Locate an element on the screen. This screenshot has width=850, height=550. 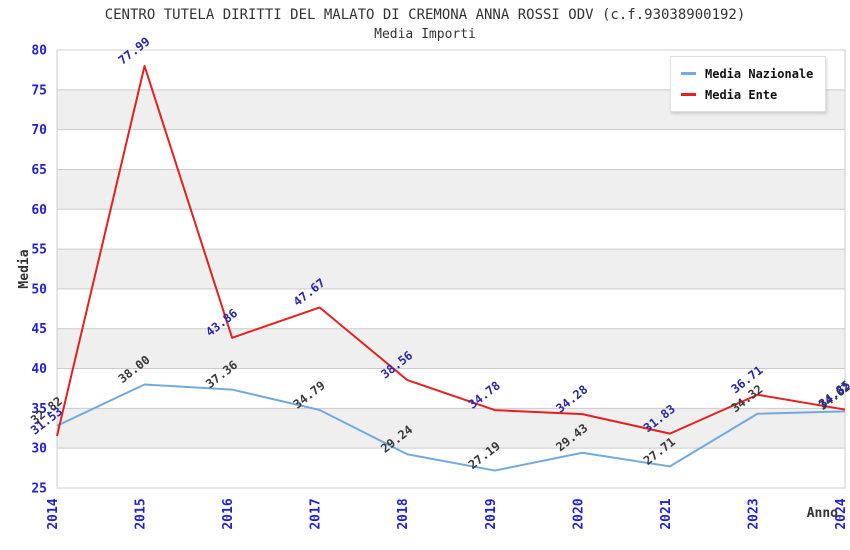
y-tick-label: 80 is located at coordinates (39, 51).